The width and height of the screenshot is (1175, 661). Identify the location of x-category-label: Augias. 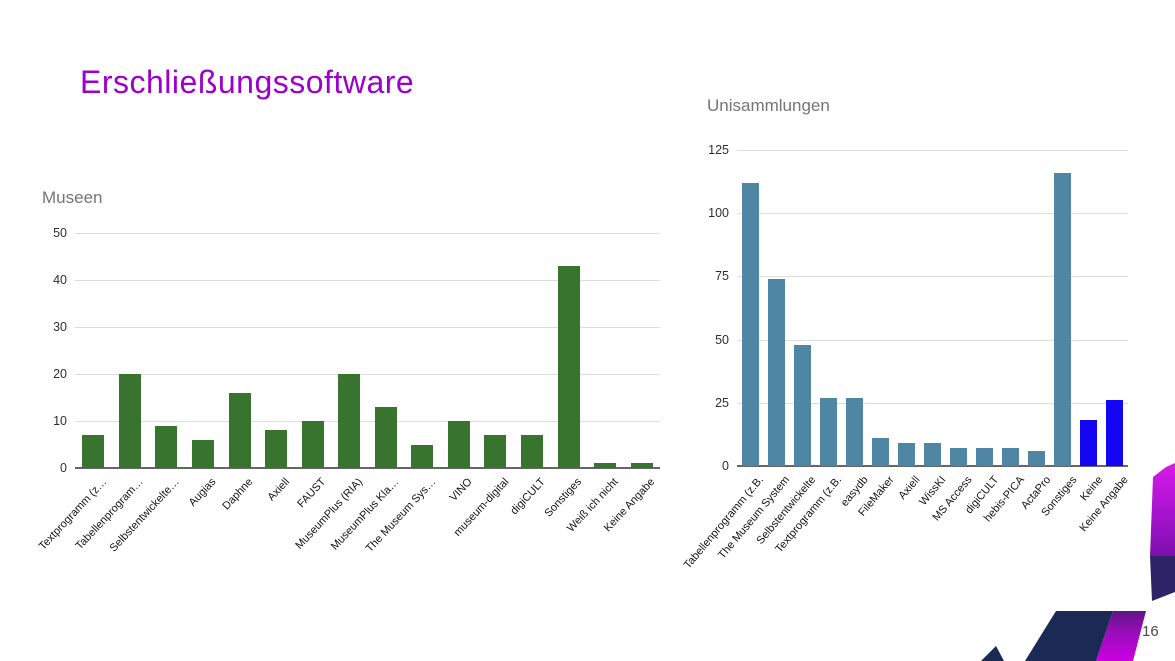
(203, 492).